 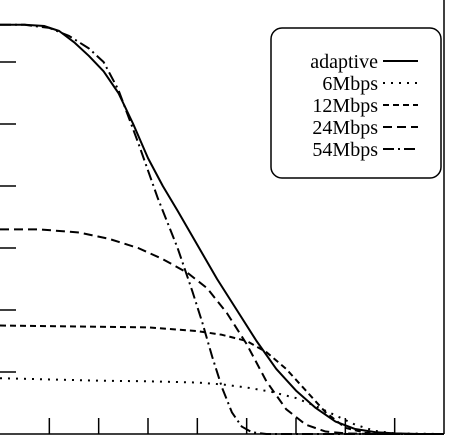 What do you see at coordinates (345, 128) in the screenshot?
I see `legend-label-24mbps: 24Mbps` at bounding box center [345, 128].